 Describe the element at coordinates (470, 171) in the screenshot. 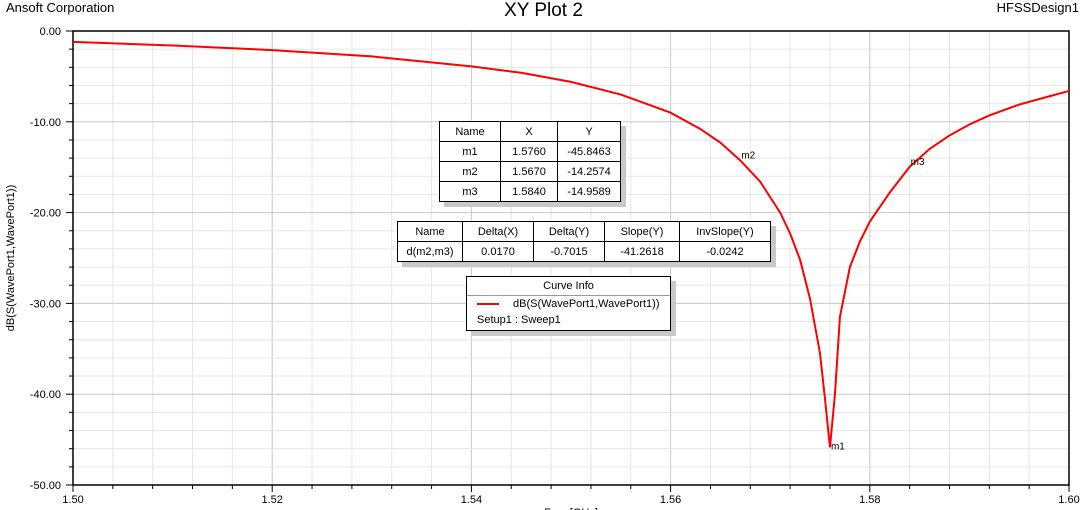

I see `cell: m2` at that location.